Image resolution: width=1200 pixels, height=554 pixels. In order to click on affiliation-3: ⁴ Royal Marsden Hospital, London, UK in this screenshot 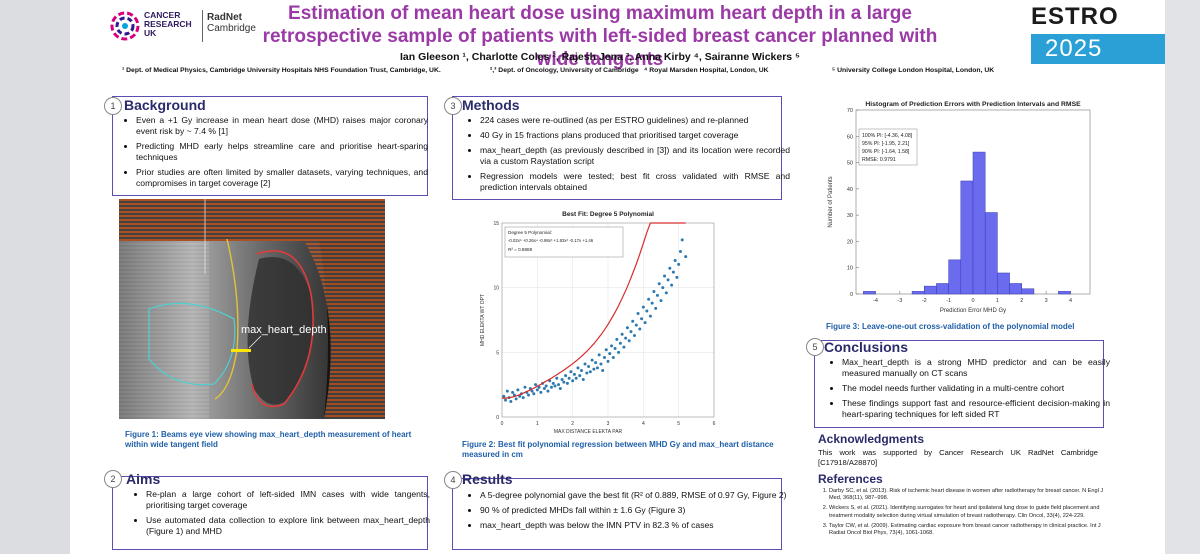, I will do `click(706, 70)`.